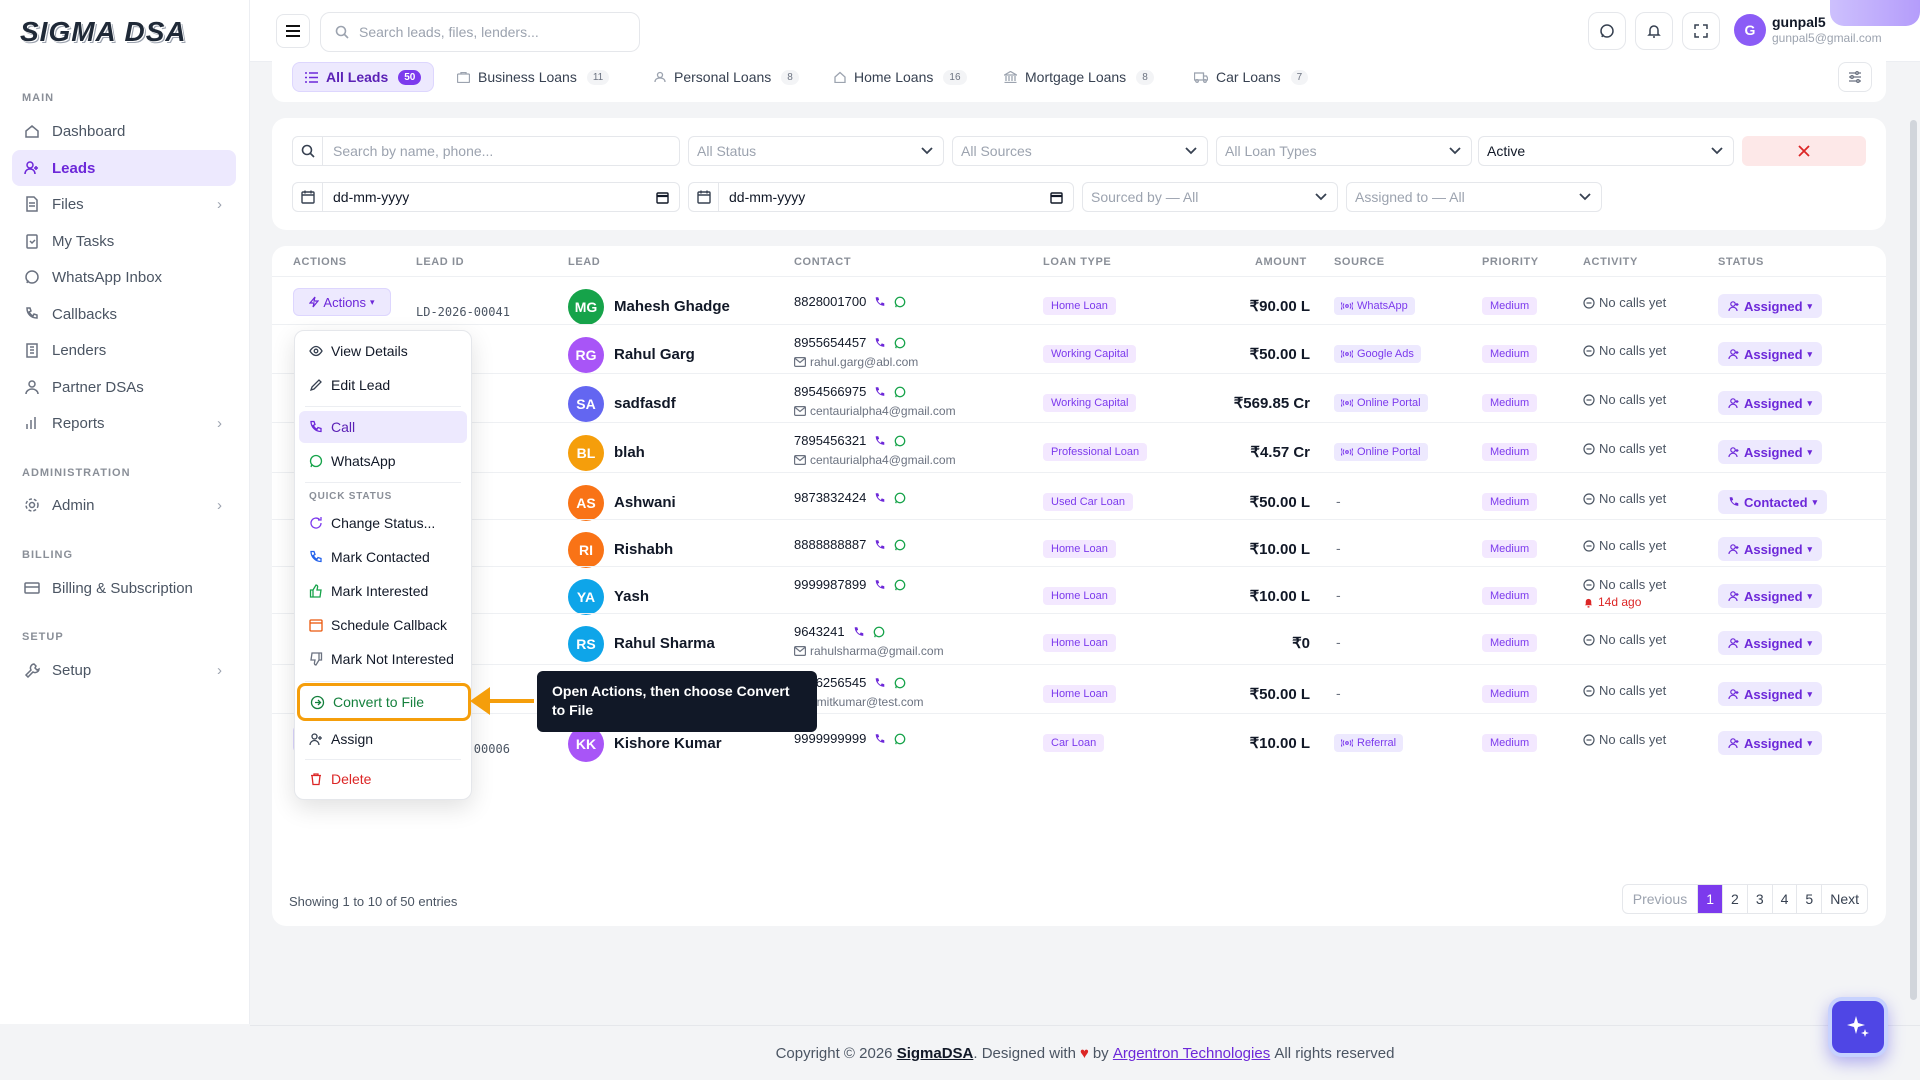  Describe the element at coordinates (383, 461) in the screenshot. I see `menu-item-whatsapp: WhatsApp` at that location.